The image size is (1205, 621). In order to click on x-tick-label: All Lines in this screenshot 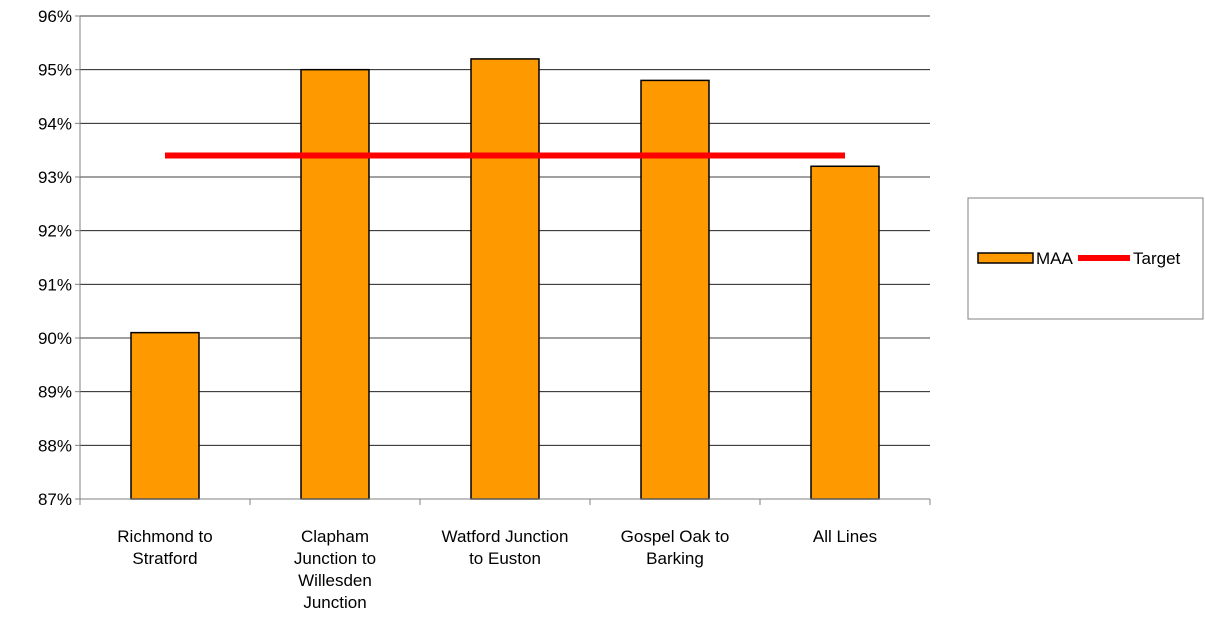, I will do `click(845, 536)`.